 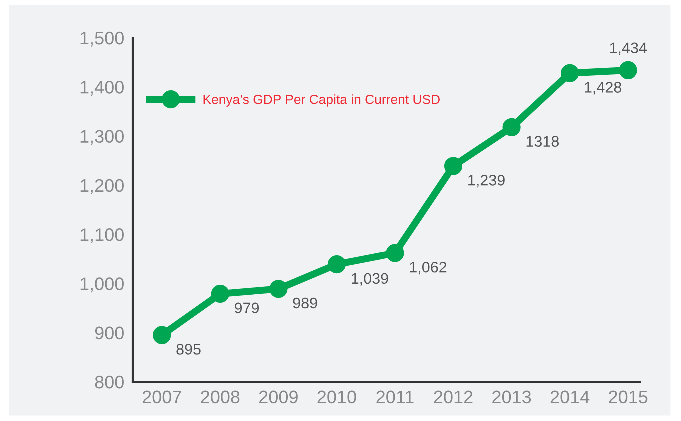 I want to click on x-tick-label: 2008, so click(x=220, y=397).